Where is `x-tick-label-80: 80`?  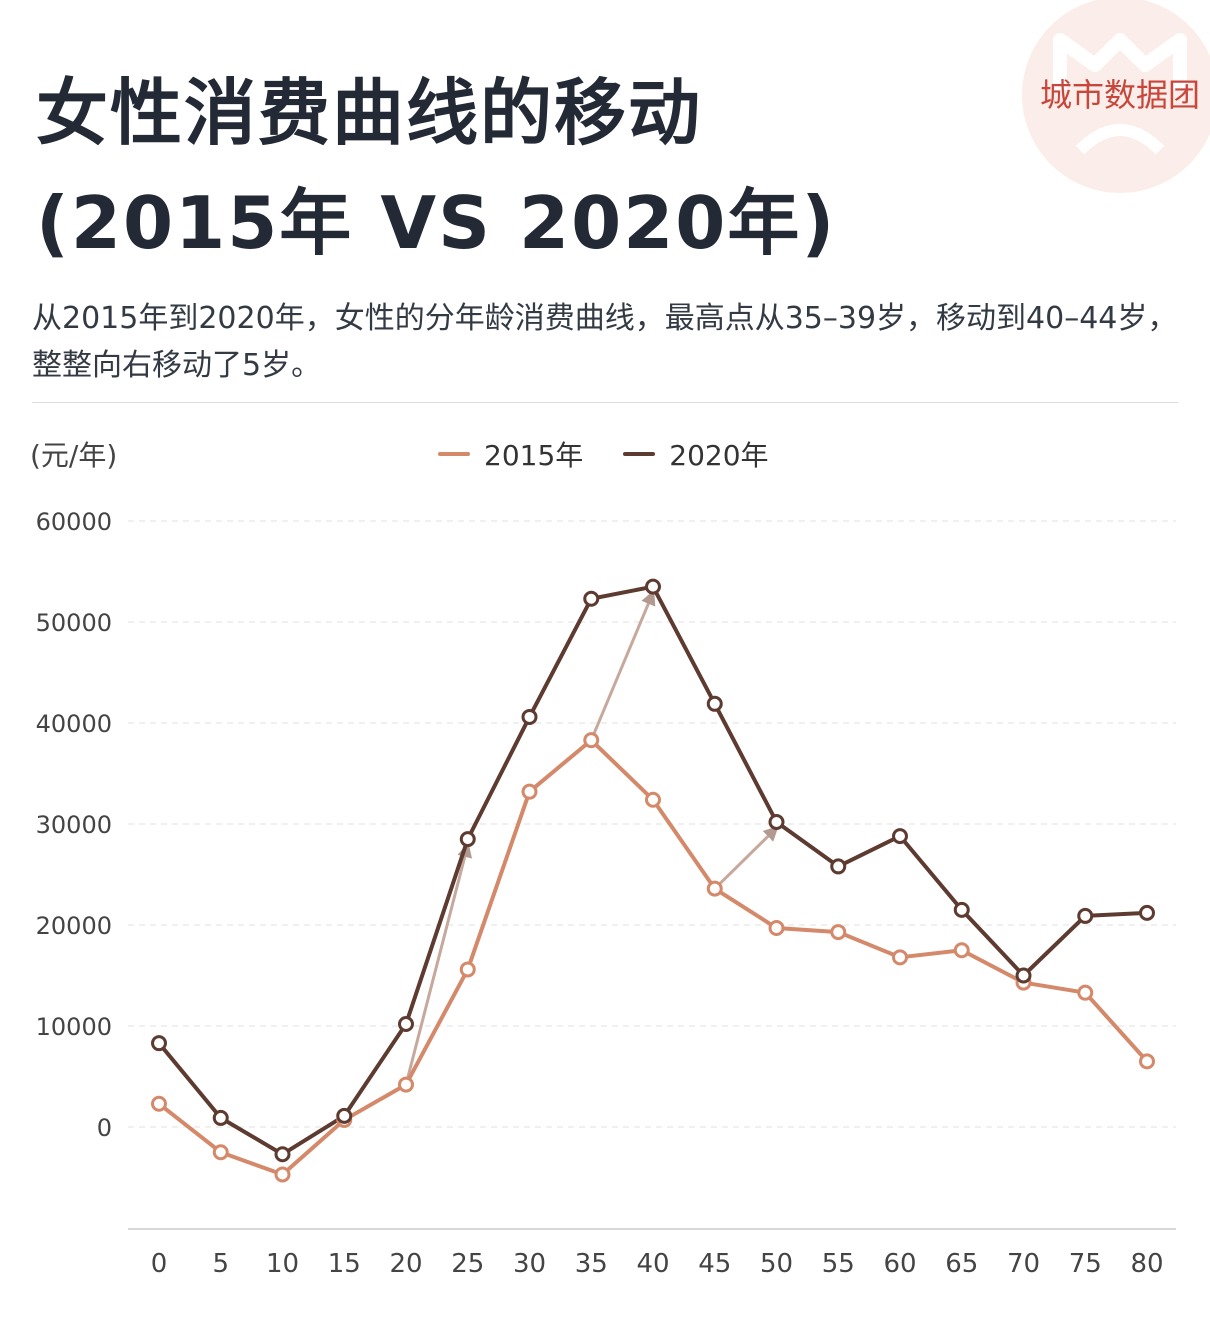
x-tick-label-80: 80 is located at coordinates (1146, 1264).